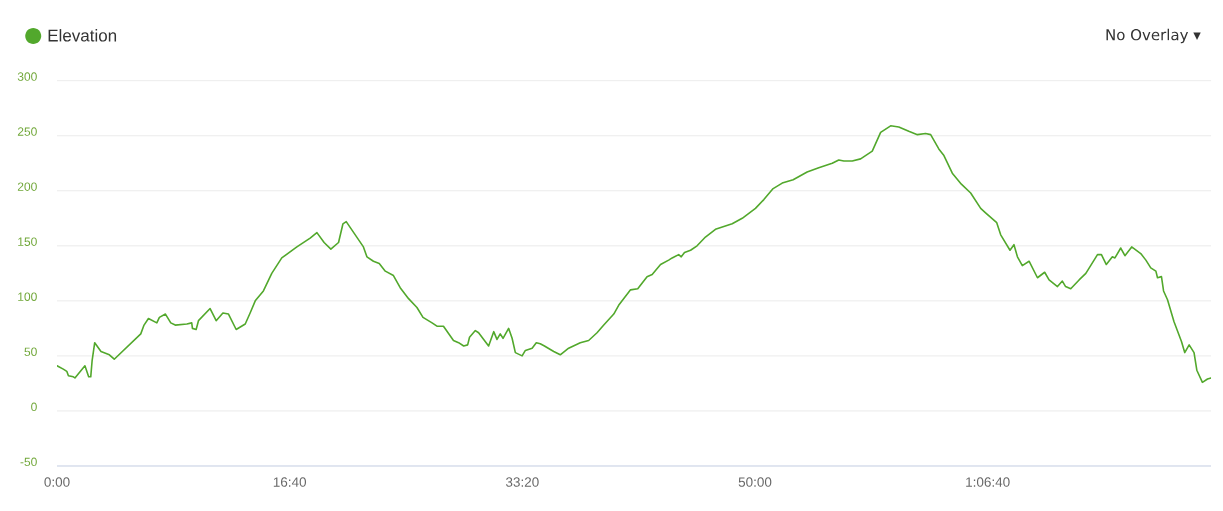 The width and height of the screenshot is (1223, 511). I want to click on x-tick-label: 33:20, so click(522, 482).